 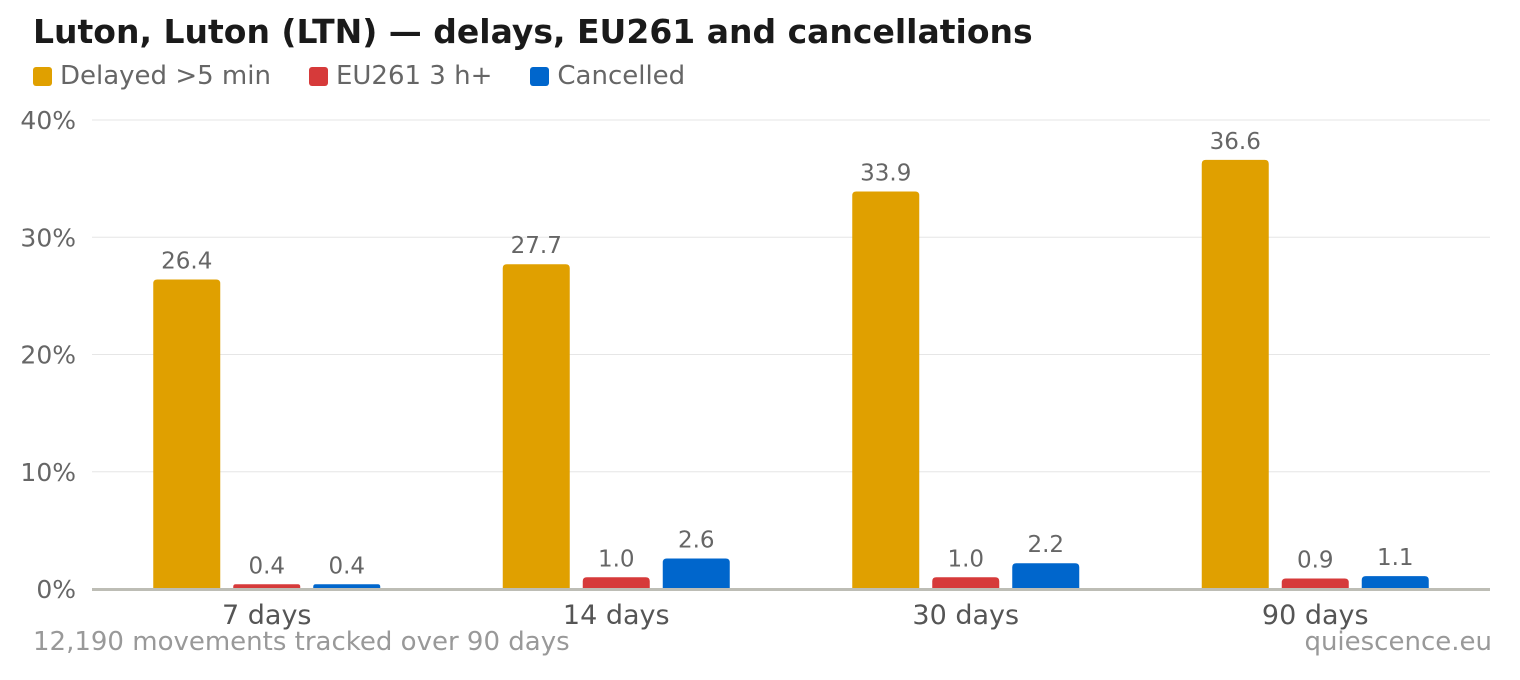 I want to click on y-tick-label: 40%, so click(x=48, y=120).